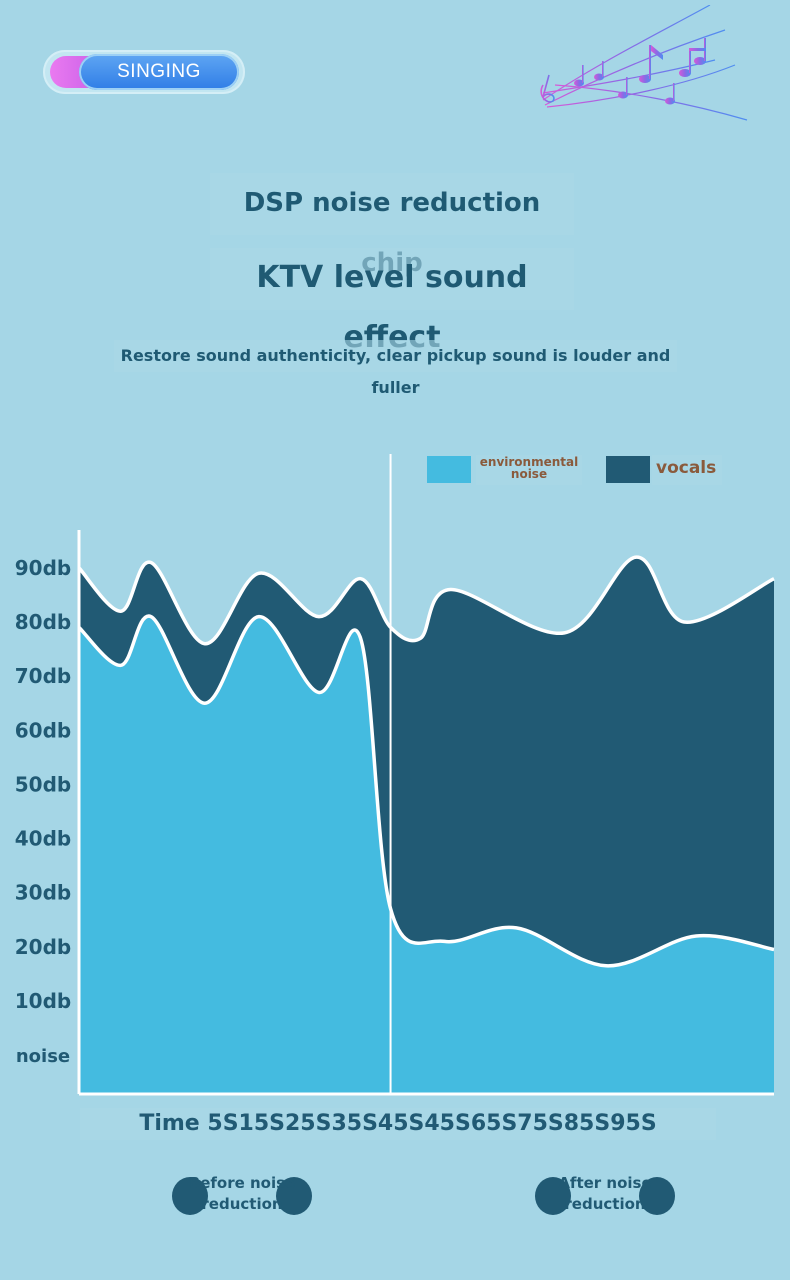 This screenshot has height=1280, width=790. I want to click on y-tick-label: 40db, so click(43, 839).